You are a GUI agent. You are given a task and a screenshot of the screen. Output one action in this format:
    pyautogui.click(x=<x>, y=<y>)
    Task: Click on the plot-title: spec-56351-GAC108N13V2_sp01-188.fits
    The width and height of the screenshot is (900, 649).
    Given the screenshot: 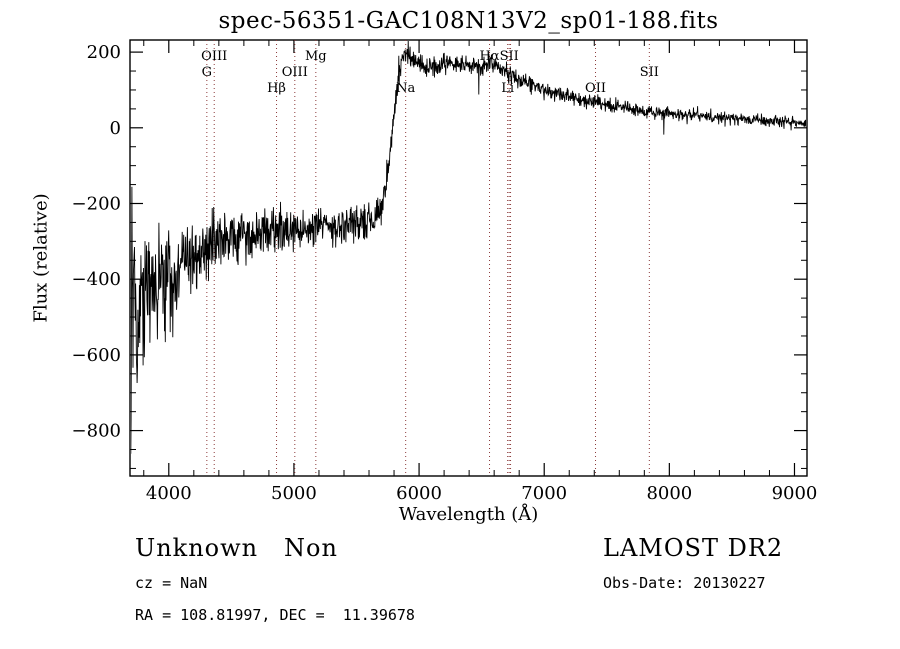 What is the action you would take?
    pyautogui.click(x=468, y=21)
    